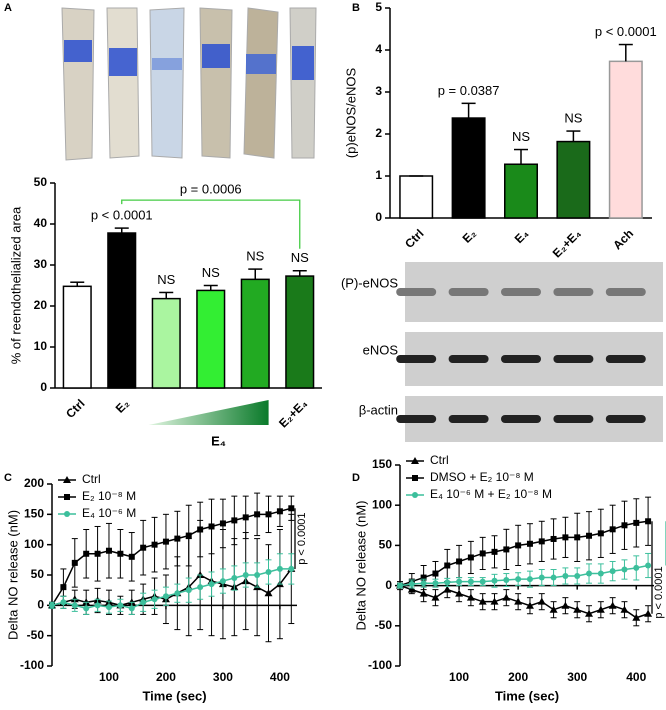 The height and width of the screenshot is (710, 666). Describe the element at coordinates (293, 413) in the screenshot. I see `x-tick-label: E₂+E₄` at that location.